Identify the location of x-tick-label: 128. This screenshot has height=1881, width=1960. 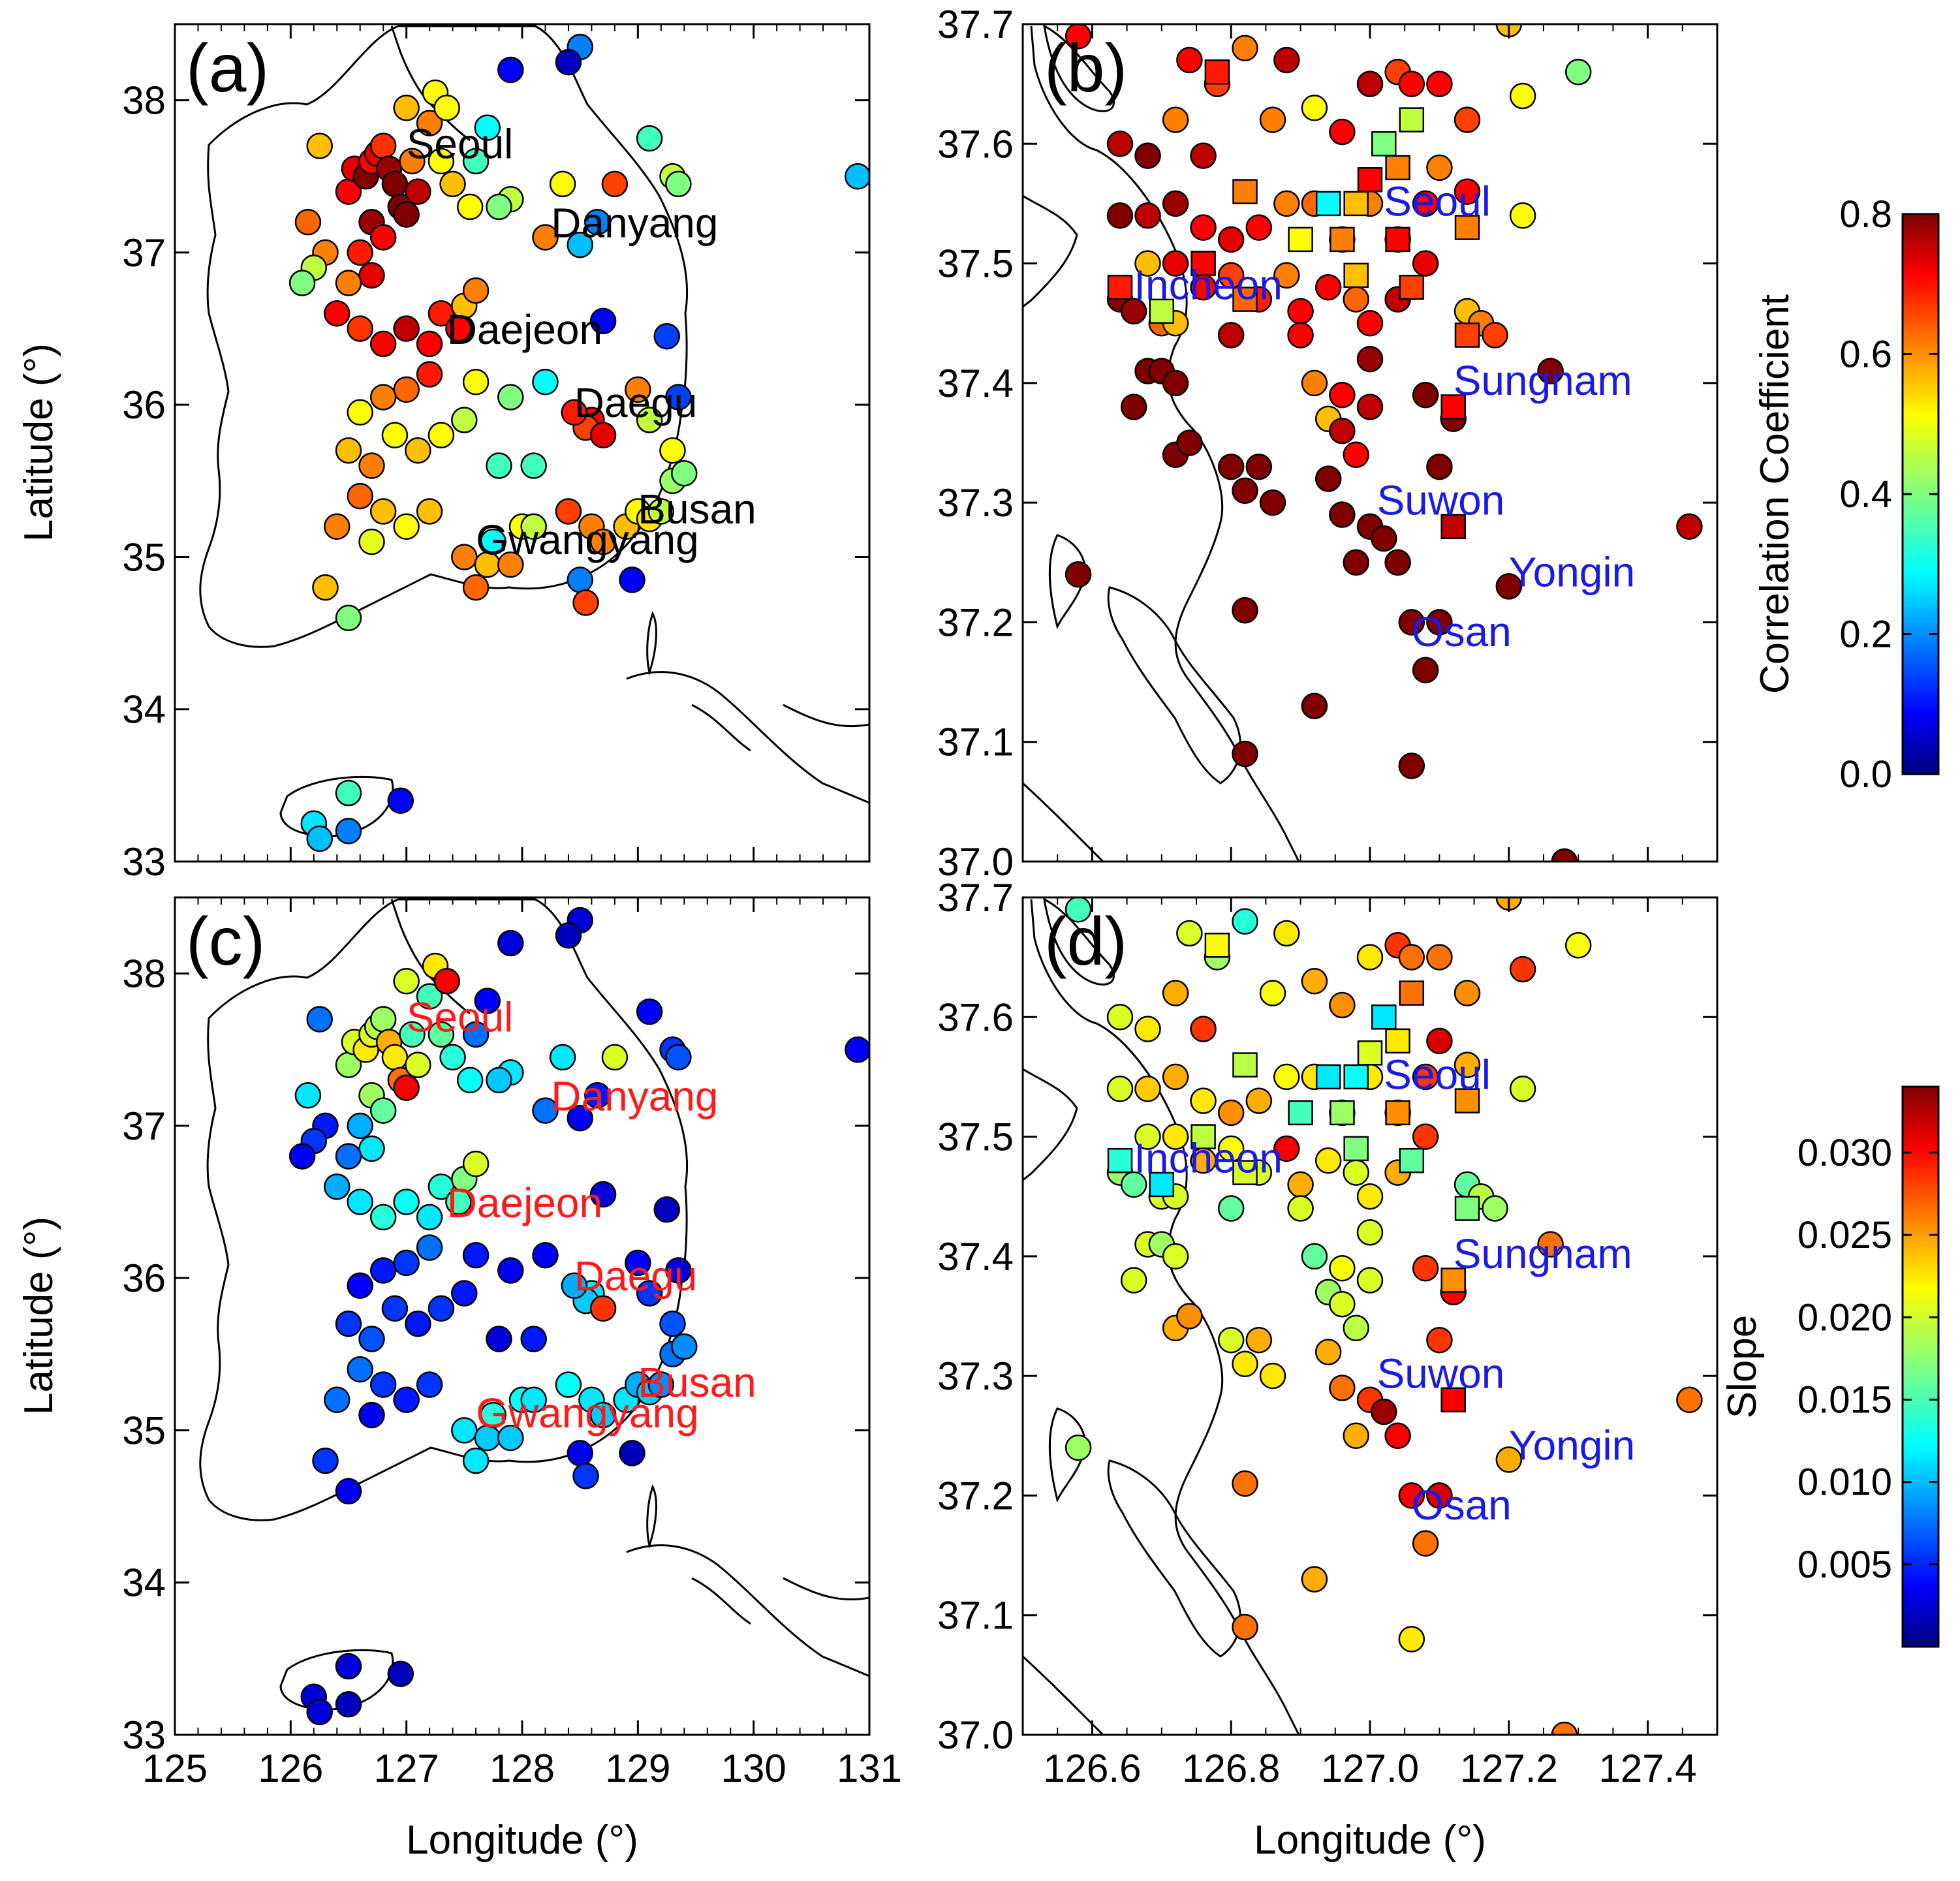
(522, 1768).